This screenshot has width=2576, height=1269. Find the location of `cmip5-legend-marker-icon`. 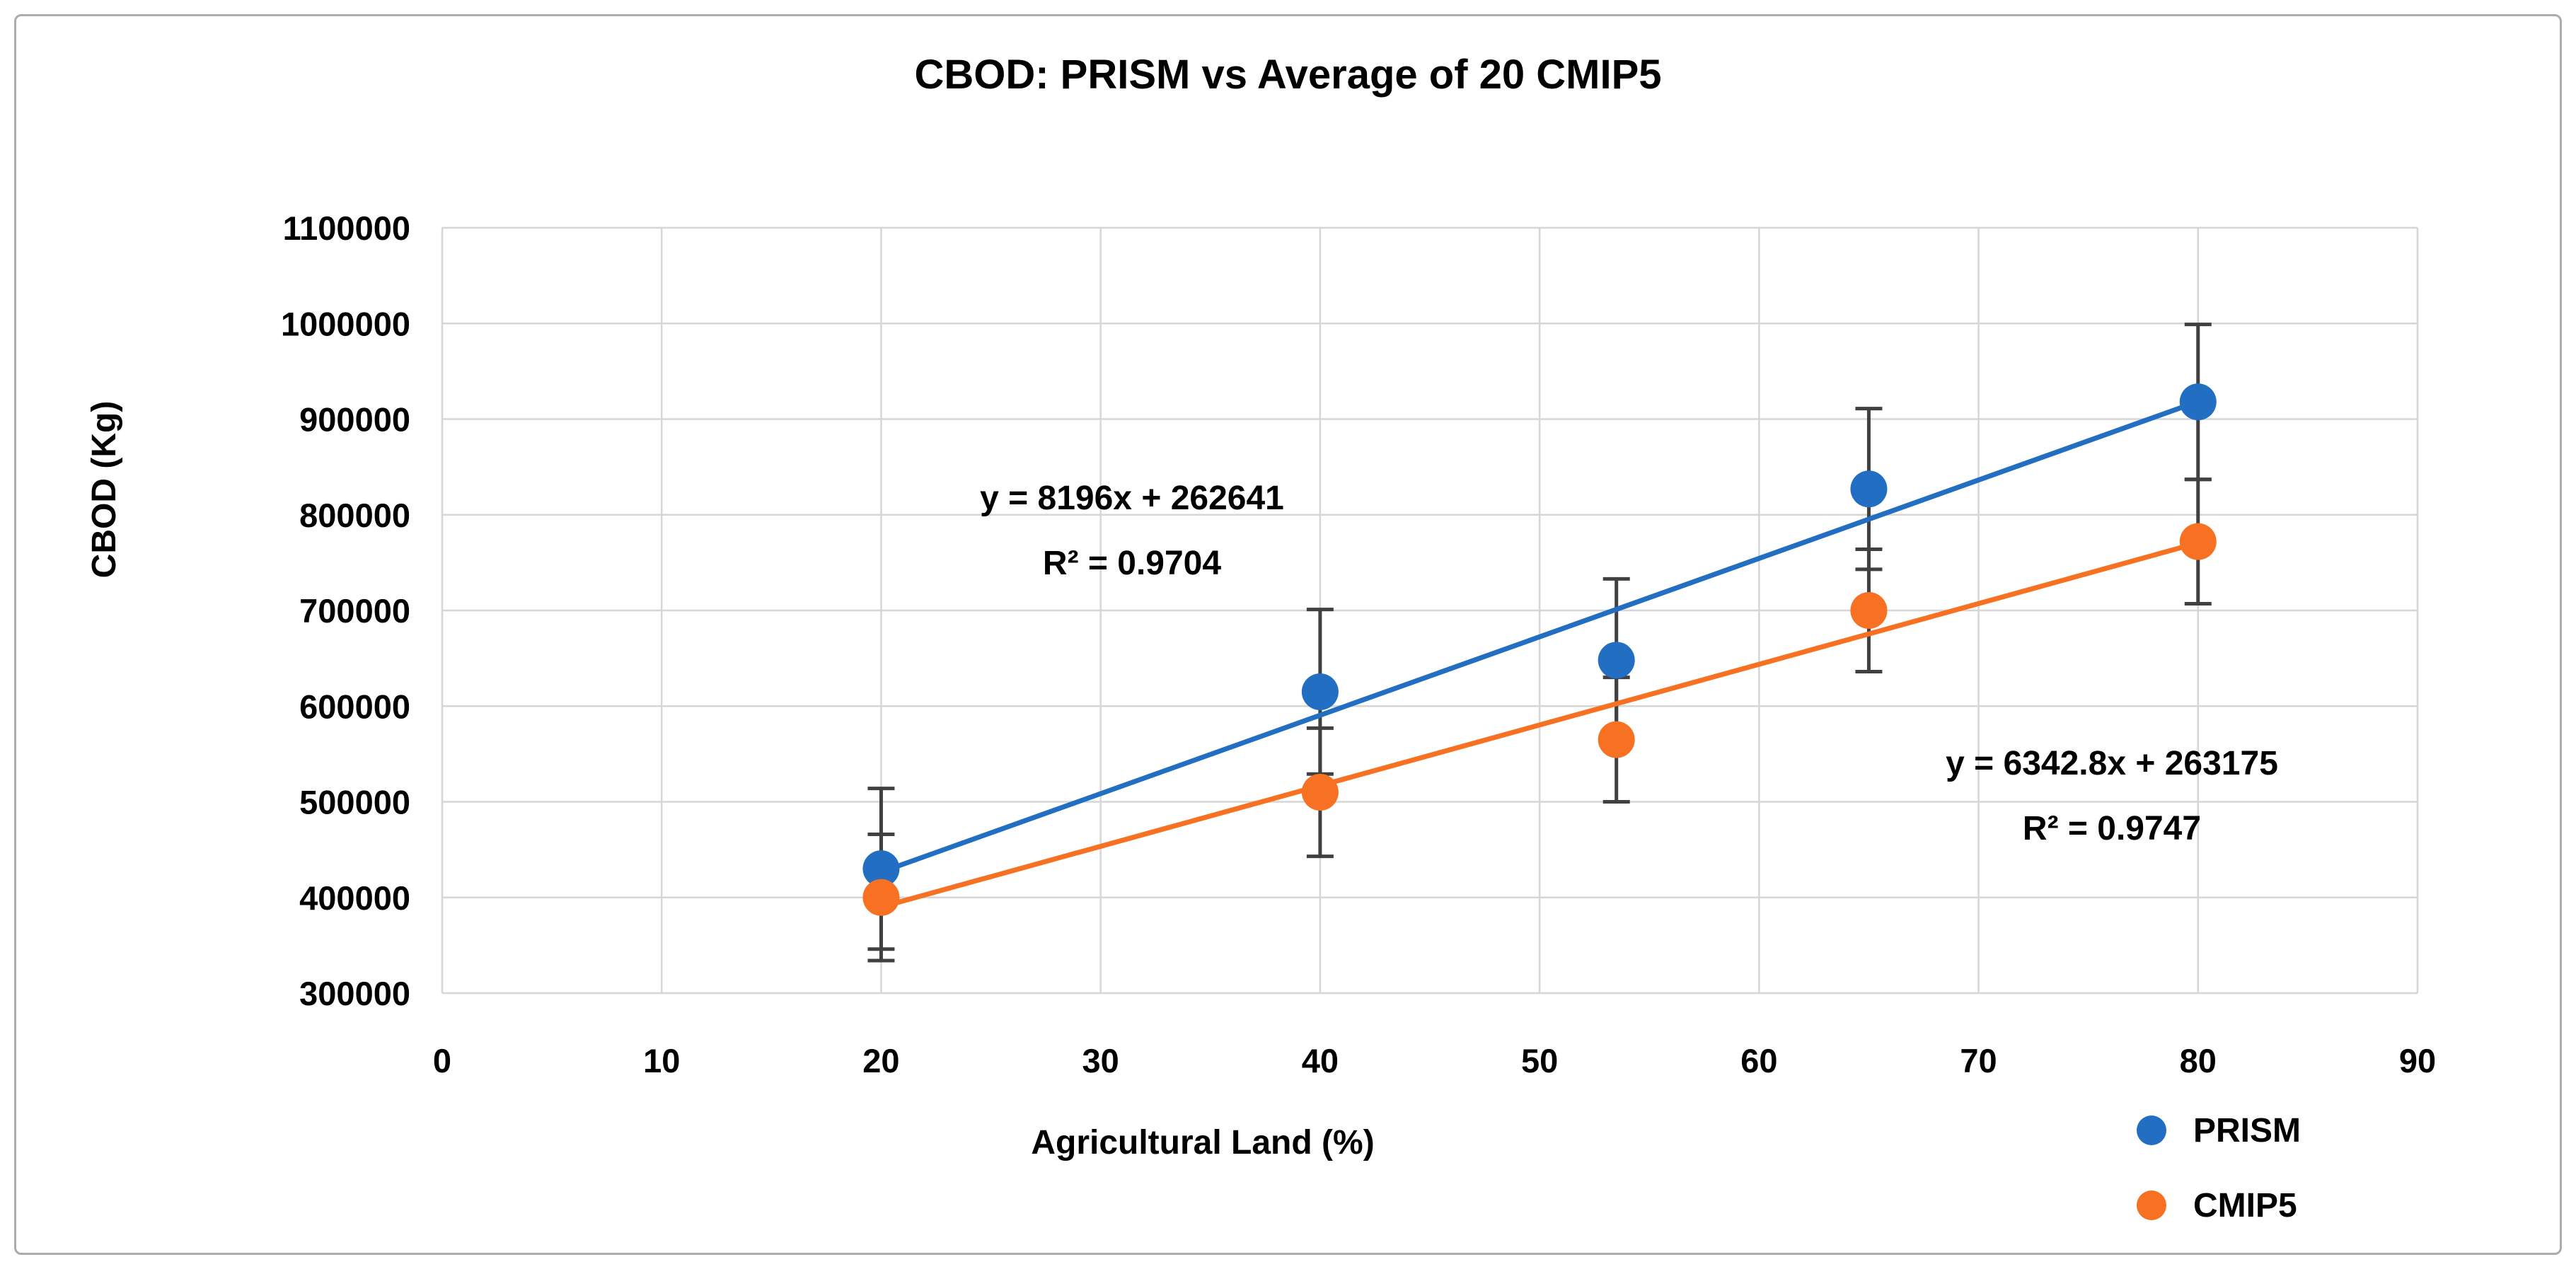

cmip5-legend-marker-icon is located at coordinates (2151, 1205).